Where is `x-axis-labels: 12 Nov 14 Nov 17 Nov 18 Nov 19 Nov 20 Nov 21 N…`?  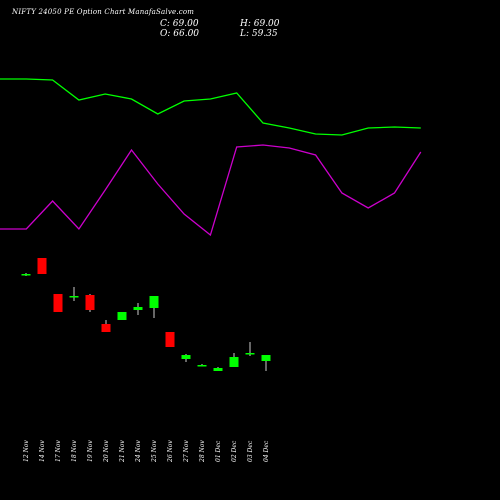
x-axis-labels: 12 Nov 14 Nov 17 Nov 18 Nov 19 Nov 20 Nov 21 N… is located at coordinates (146, 451).